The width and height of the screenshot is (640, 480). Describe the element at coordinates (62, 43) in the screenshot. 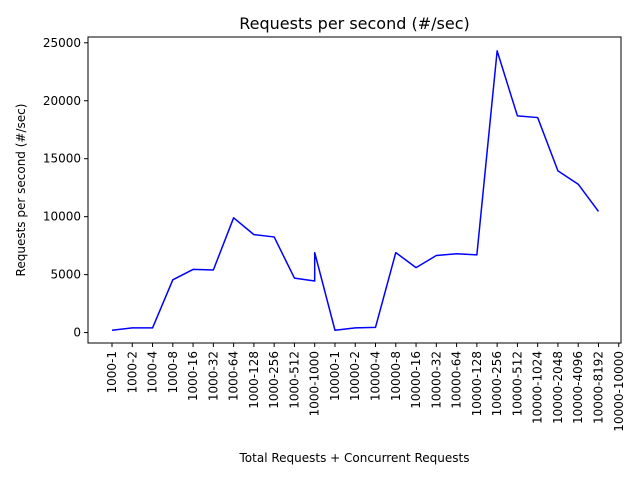

I see `y-tick-label: 25000` at that location.